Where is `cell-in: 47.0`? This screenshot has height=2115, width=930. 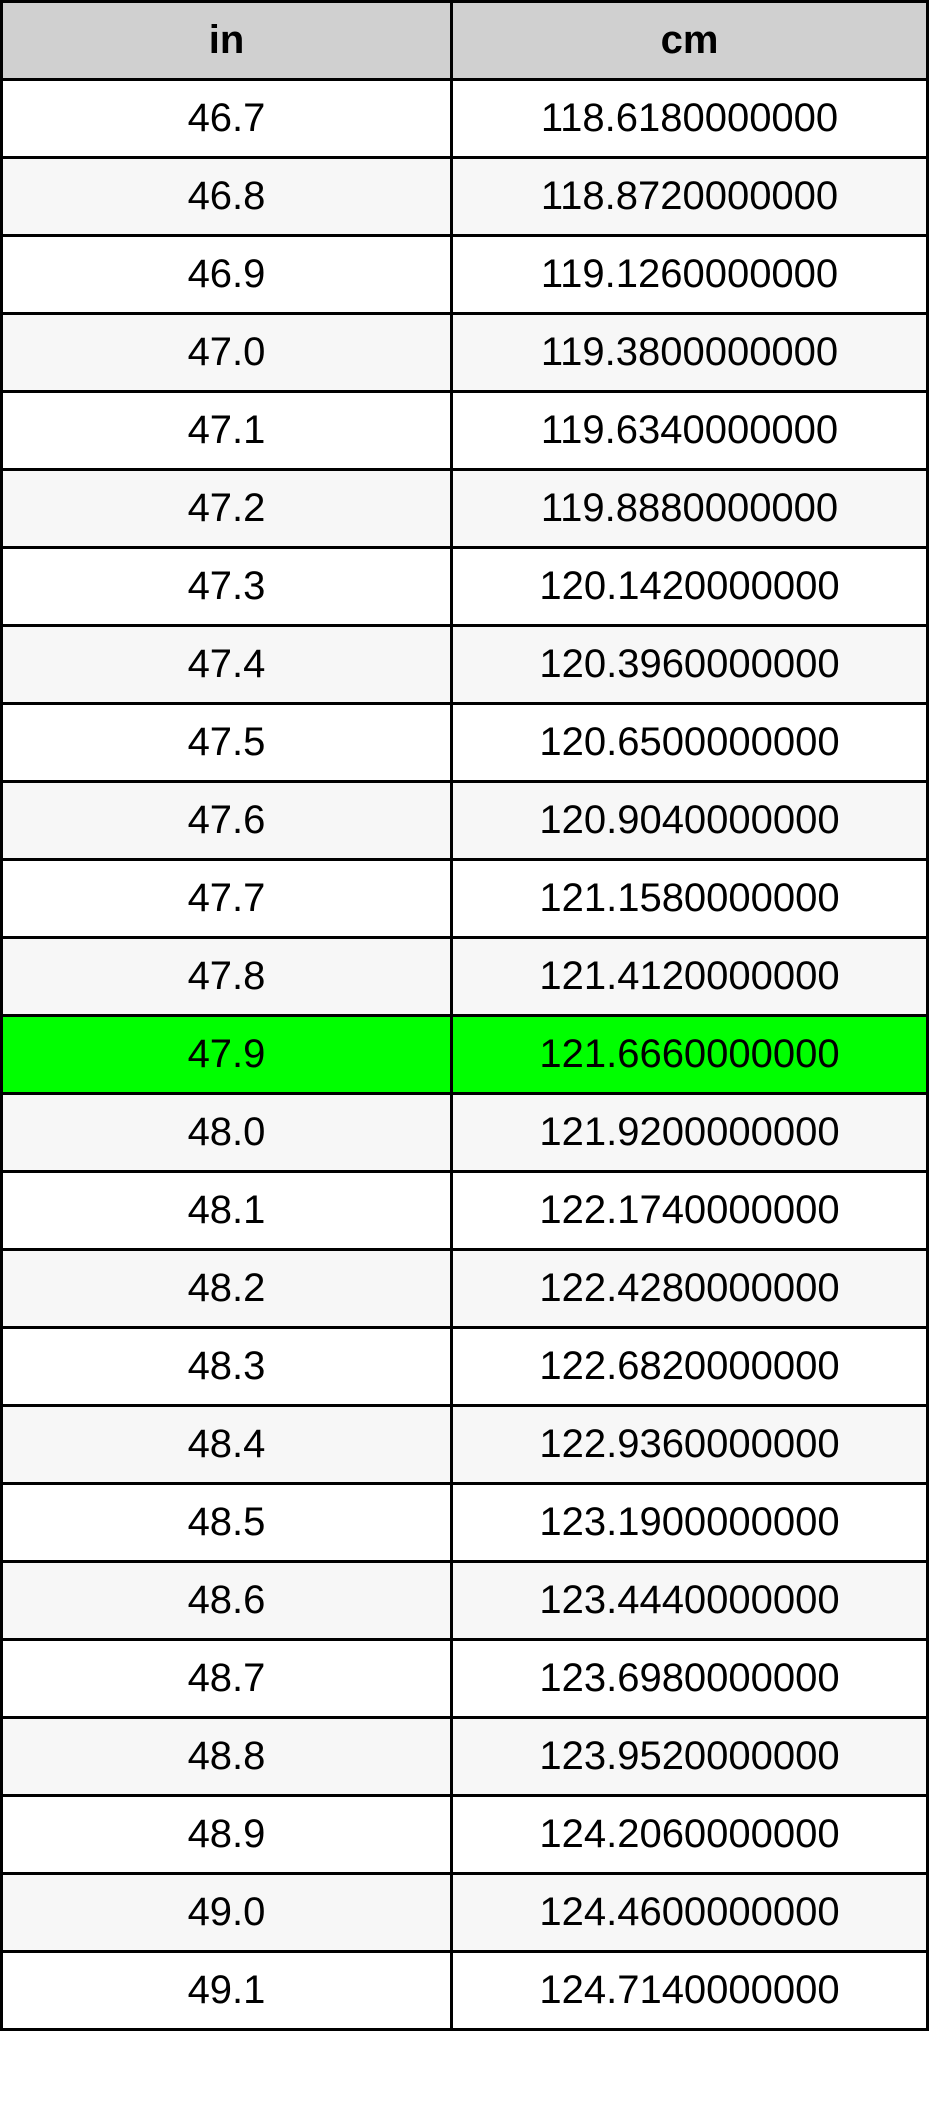 cell-in: 47.0 is located at coordinates (226, 352).